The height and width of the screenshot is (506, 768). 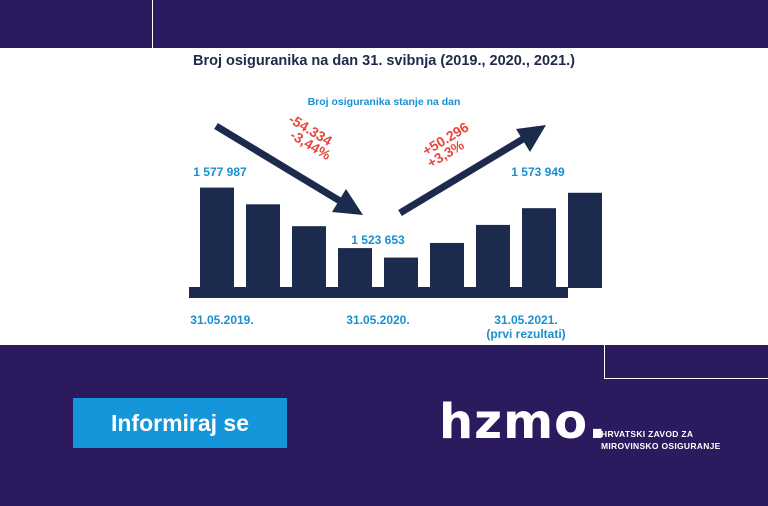 I want to click on value-label: 1 573 949, so click(x=538, y=172).